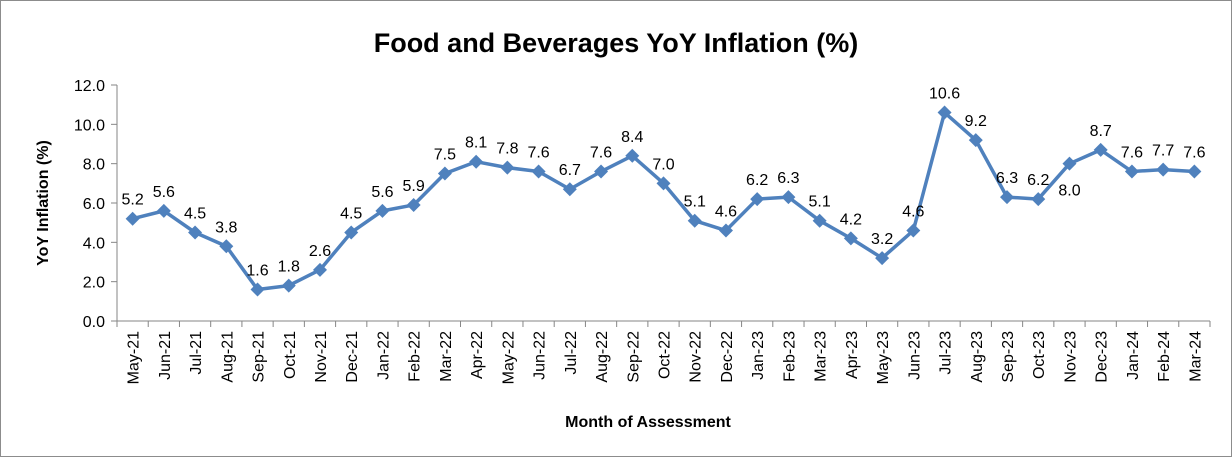 This screenshot has width=1232, height=457. Describe the element at coordinates (134, 357) in the screenshot. I see `x-tick-label: May-21` at that location.